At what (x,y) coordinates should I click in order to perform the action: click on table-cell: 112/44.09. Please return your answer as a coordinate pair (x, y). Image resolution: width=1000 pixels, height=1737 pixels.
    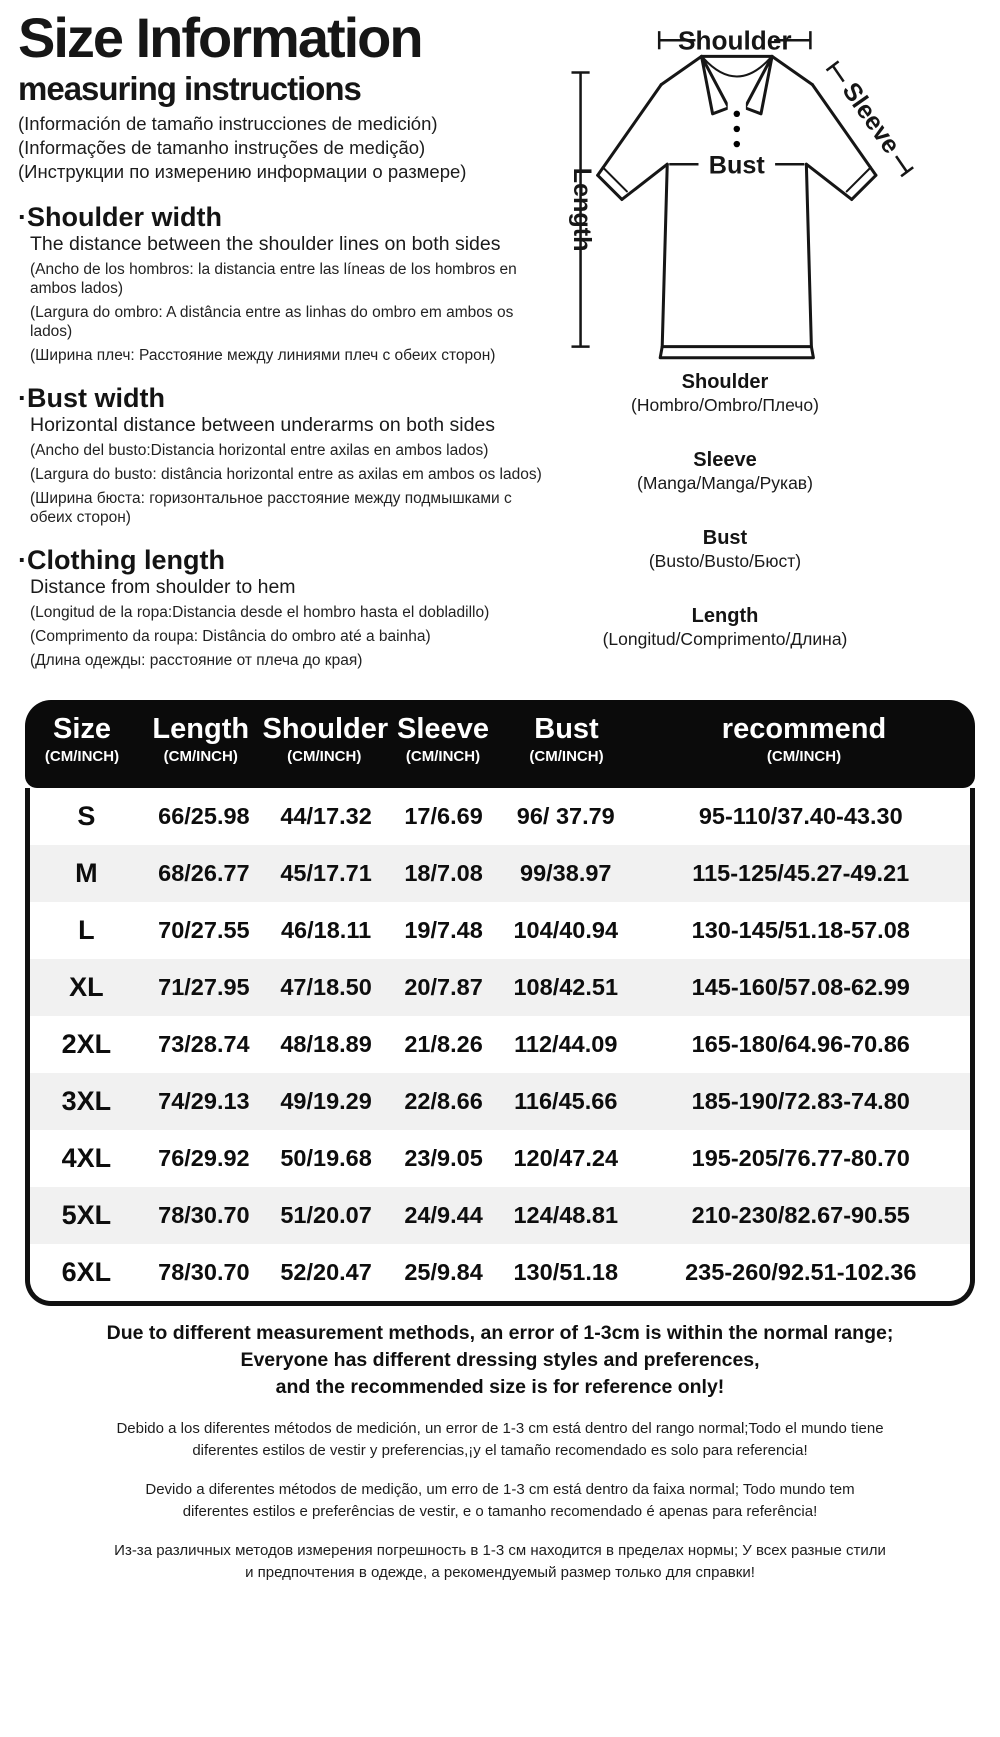
    Looking at the image, I should click on (566, 1044).